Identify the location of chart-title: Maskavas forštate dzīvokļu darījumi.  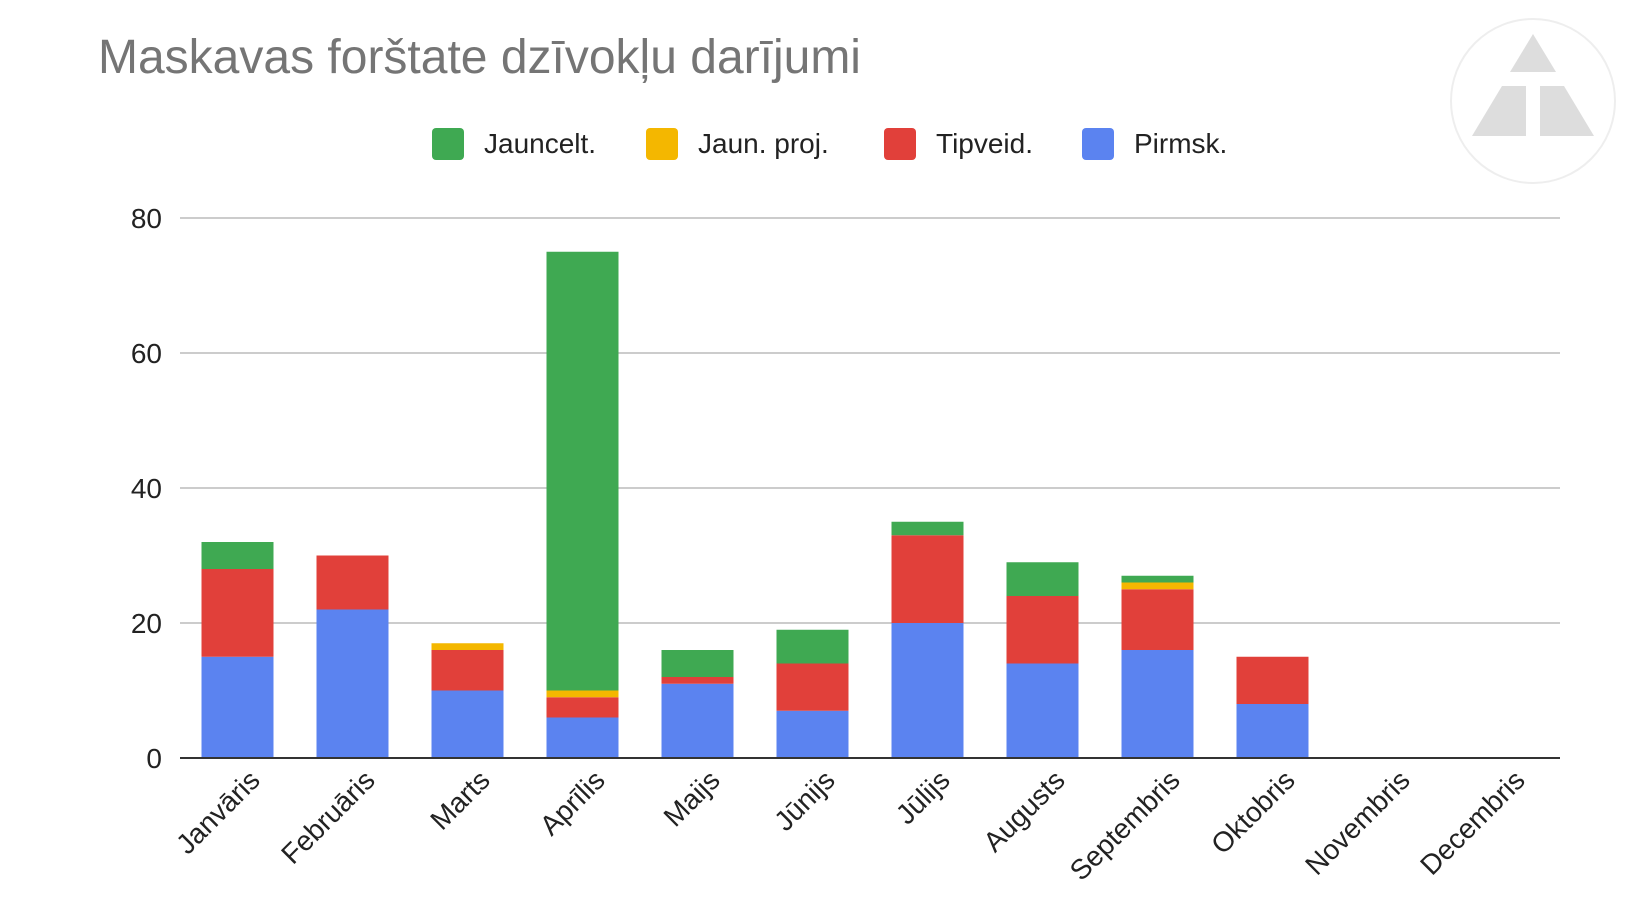
(479, 57).